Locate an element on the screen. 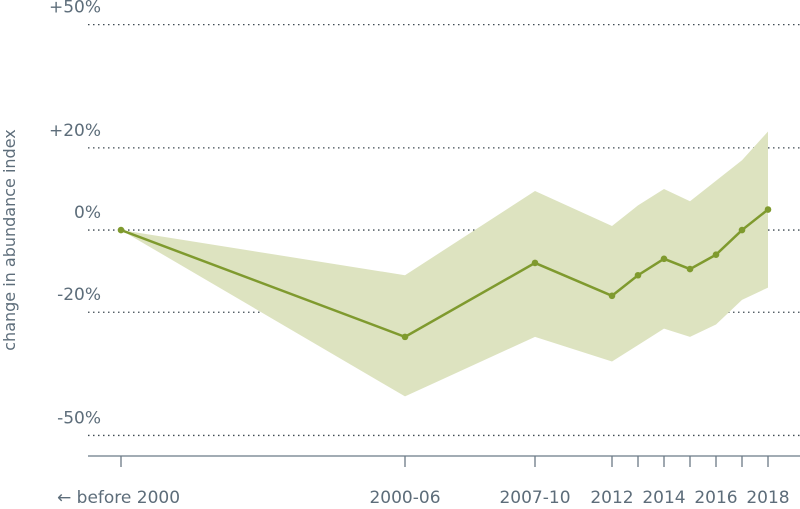  x-tick-label: 2000-06 is located at coordinates (404, 498).